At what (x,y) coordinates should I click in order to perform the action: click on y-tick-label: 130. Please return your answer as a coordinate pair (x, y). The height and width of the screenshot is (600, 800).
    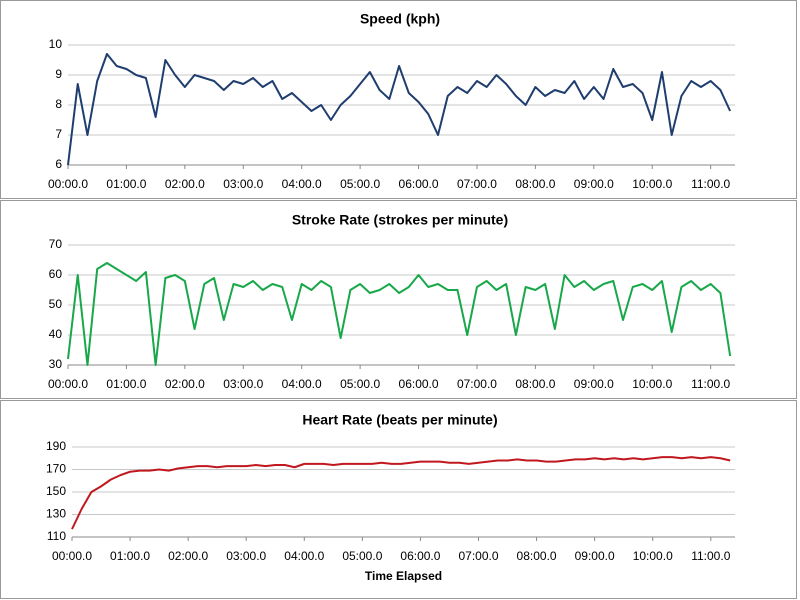
    Looking at the image, I should click on (56, 514).